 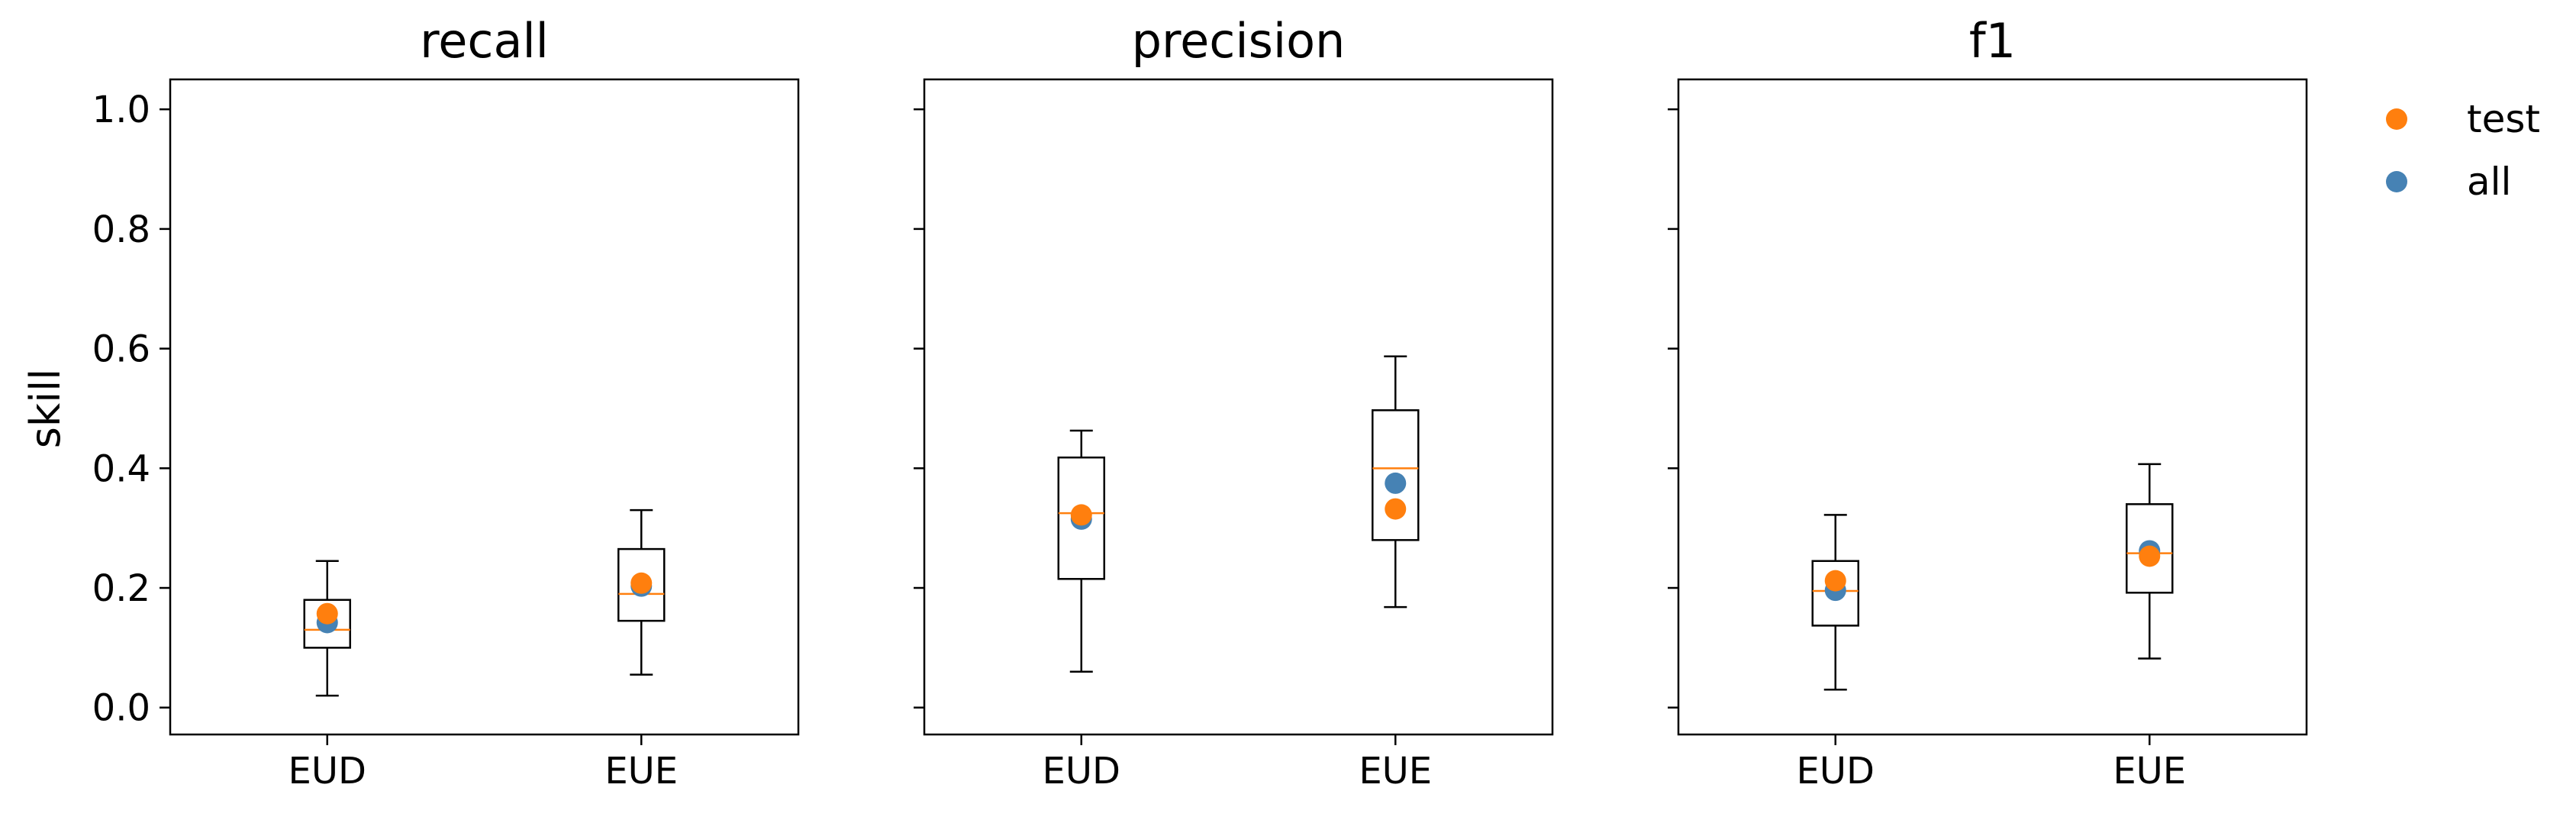 I want to click on legend-label-all: all, so click(x=2489, y=182).